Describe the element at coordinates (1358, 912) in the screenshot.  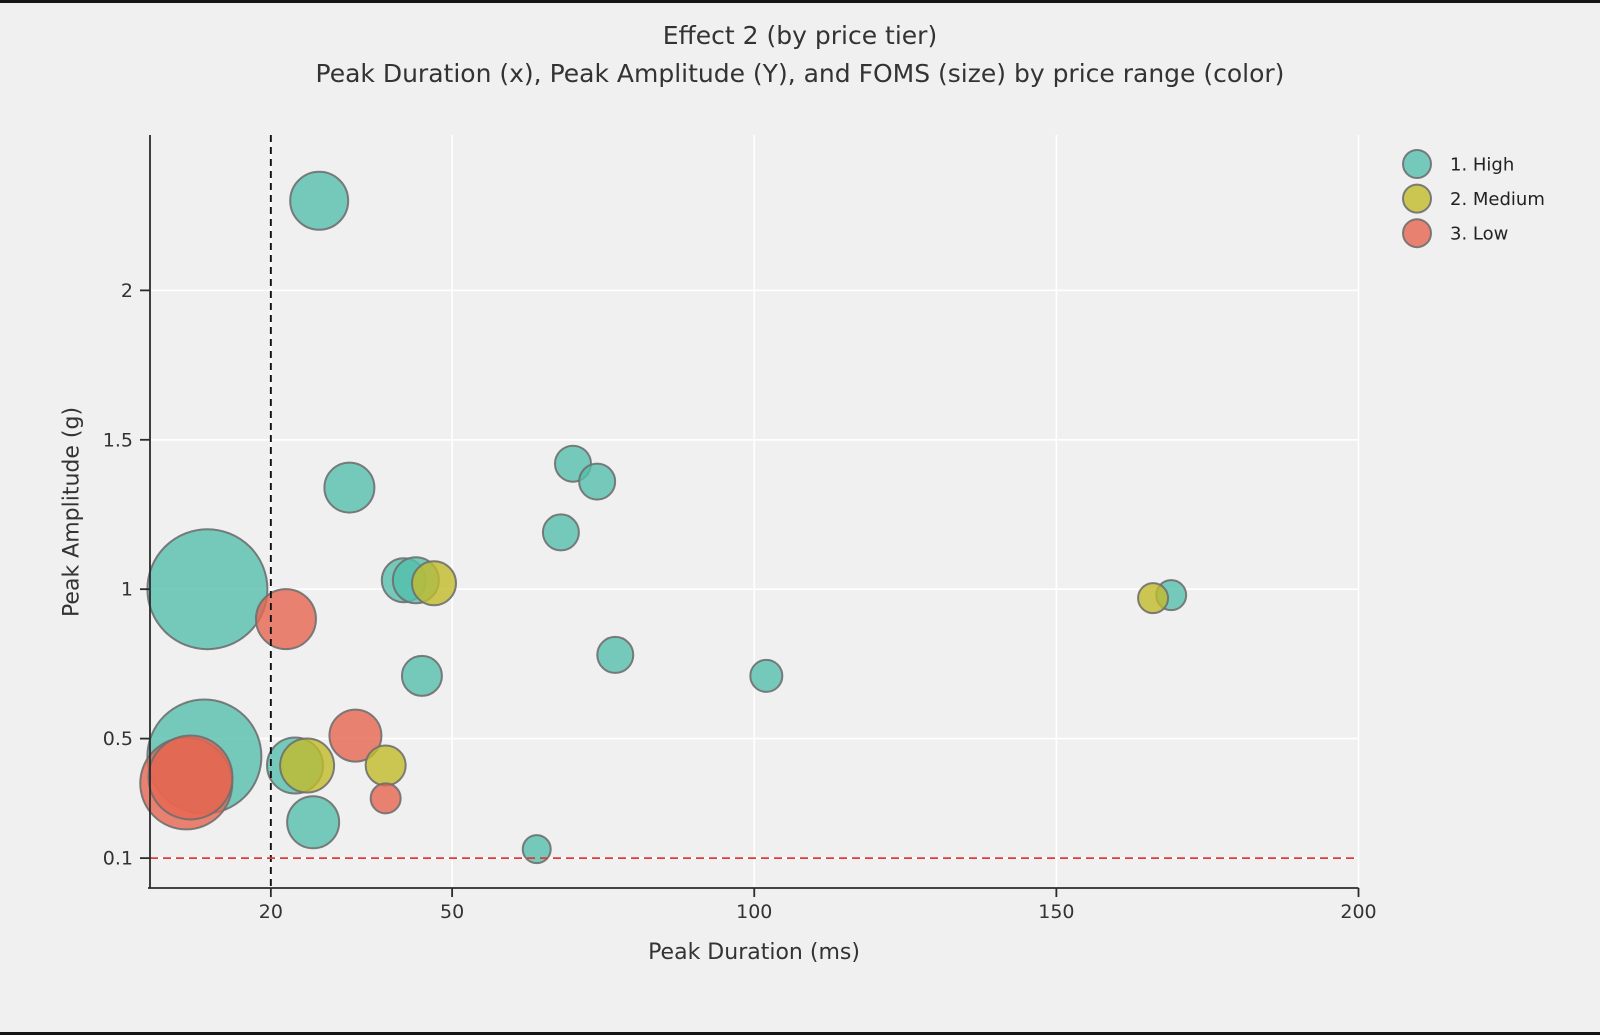
I see `x-tick-label: 200` at that location.